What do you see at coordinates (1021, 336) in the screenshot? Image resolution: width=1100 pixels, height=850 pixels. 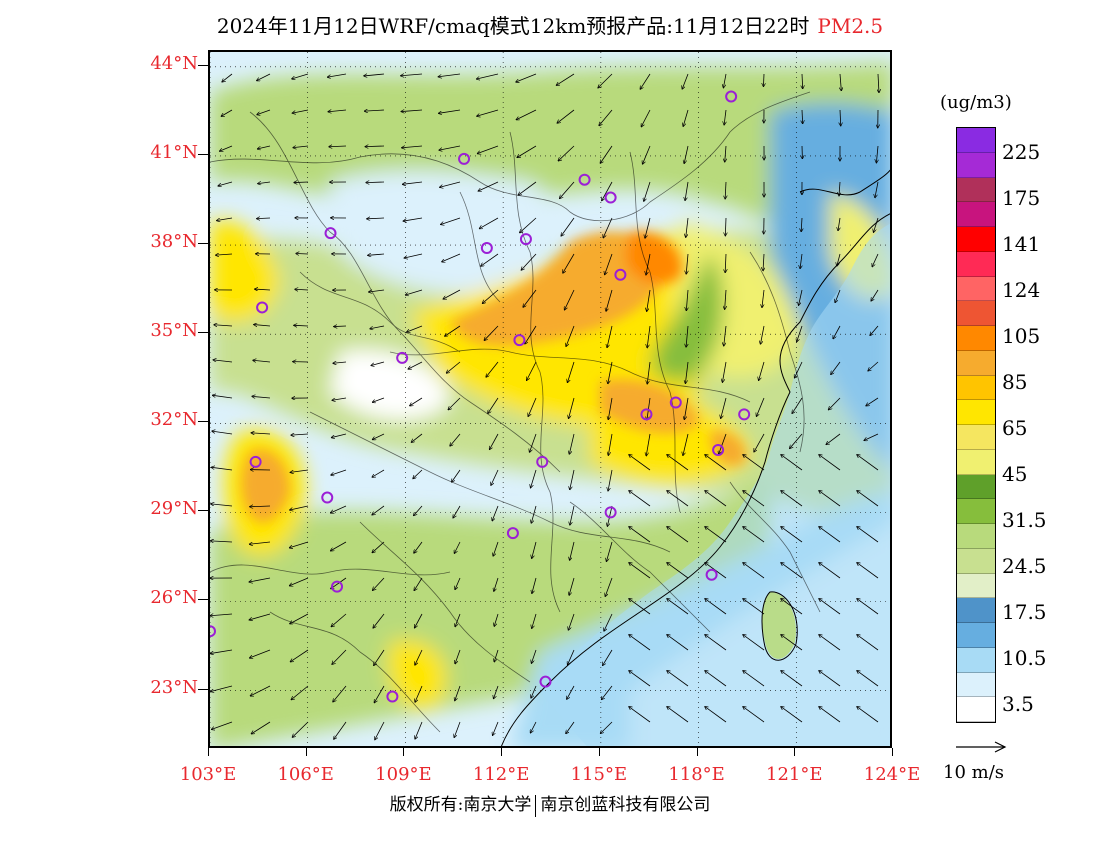 I see `legend-label: 105` at bounding box center [1021, 336].